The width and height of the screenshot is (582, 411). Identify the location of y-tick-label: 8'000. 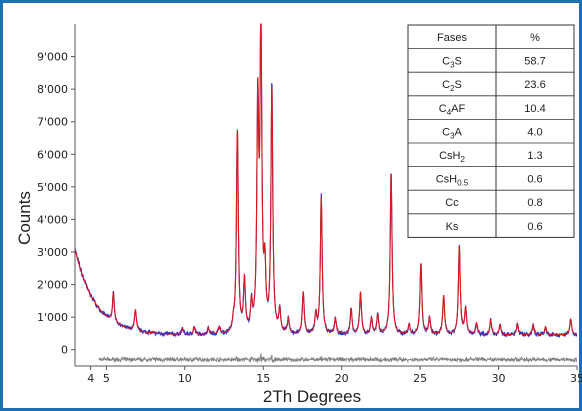
(52, 89).